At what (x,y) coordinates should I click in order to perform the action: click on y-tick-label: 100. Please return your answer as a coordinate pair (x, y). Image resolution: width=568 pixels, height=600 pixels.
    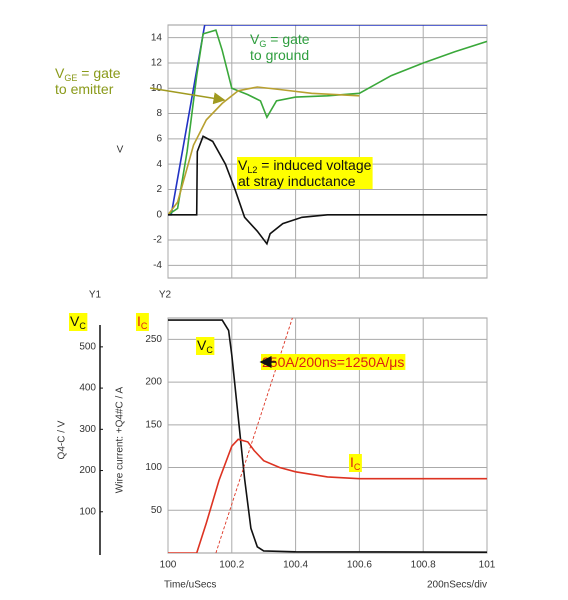
    Looking at the image, I should click on (153, 467).